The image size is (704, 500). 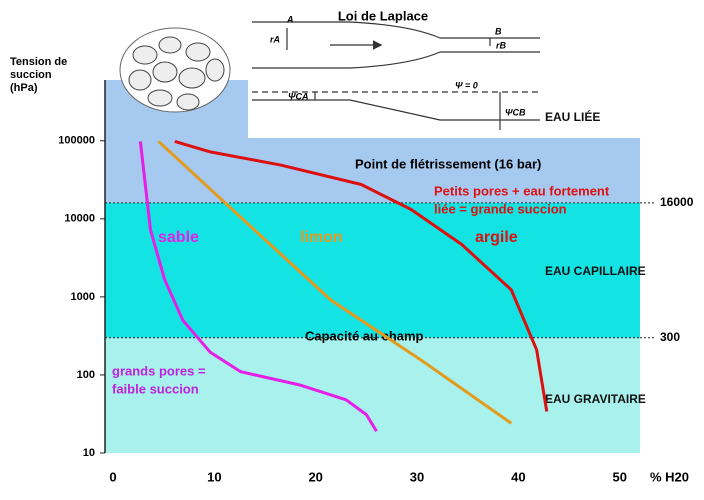 I want to click on annotation: faible succion, so click(x=155, y=388).